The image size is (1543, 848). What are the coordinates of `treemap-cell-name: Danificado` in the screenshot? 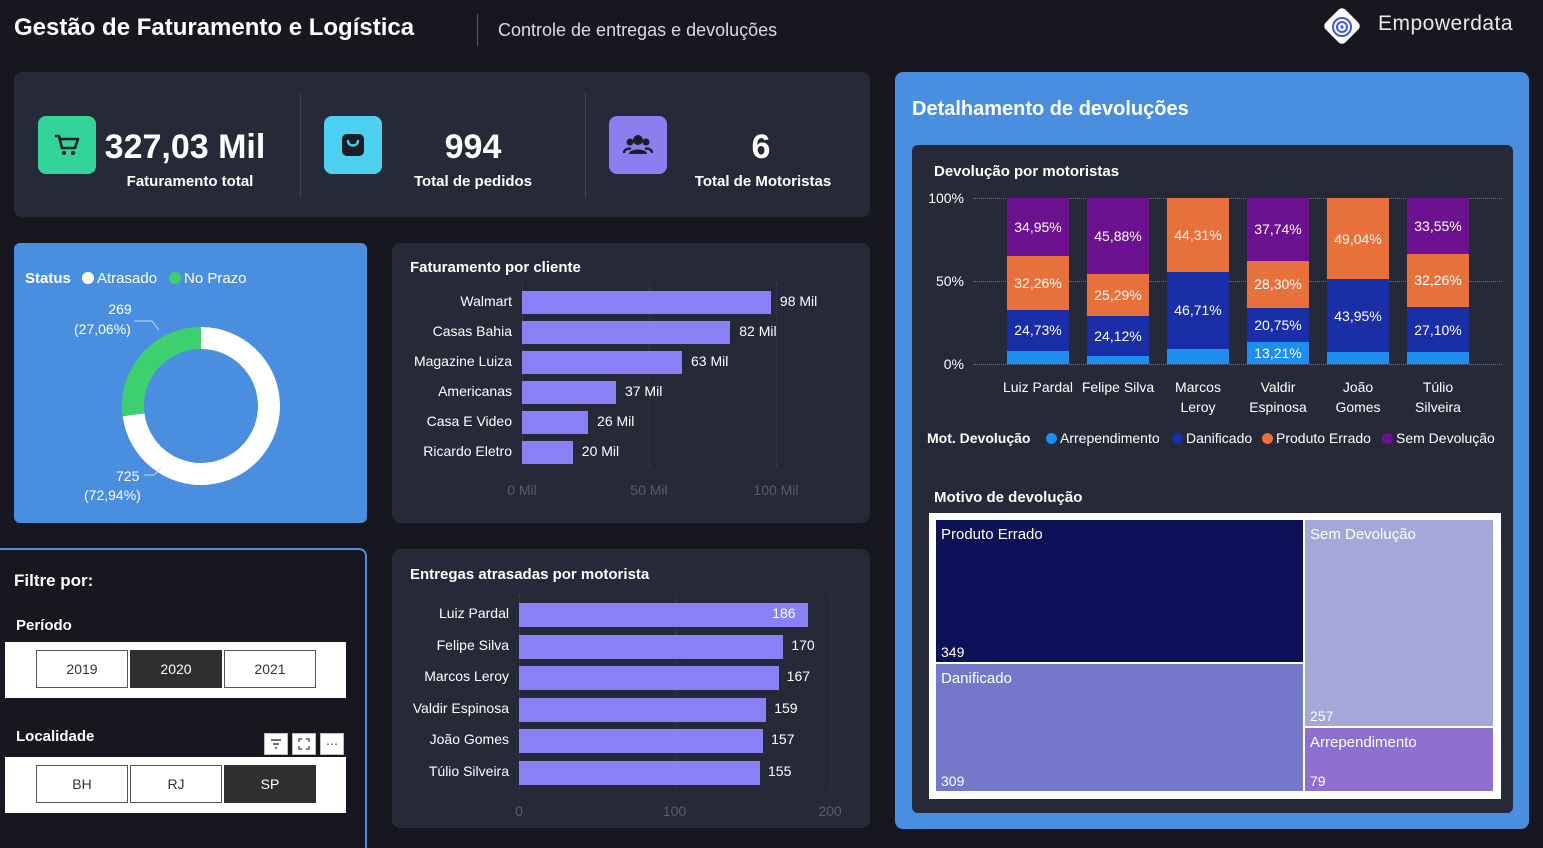 It's located at (976, 678).